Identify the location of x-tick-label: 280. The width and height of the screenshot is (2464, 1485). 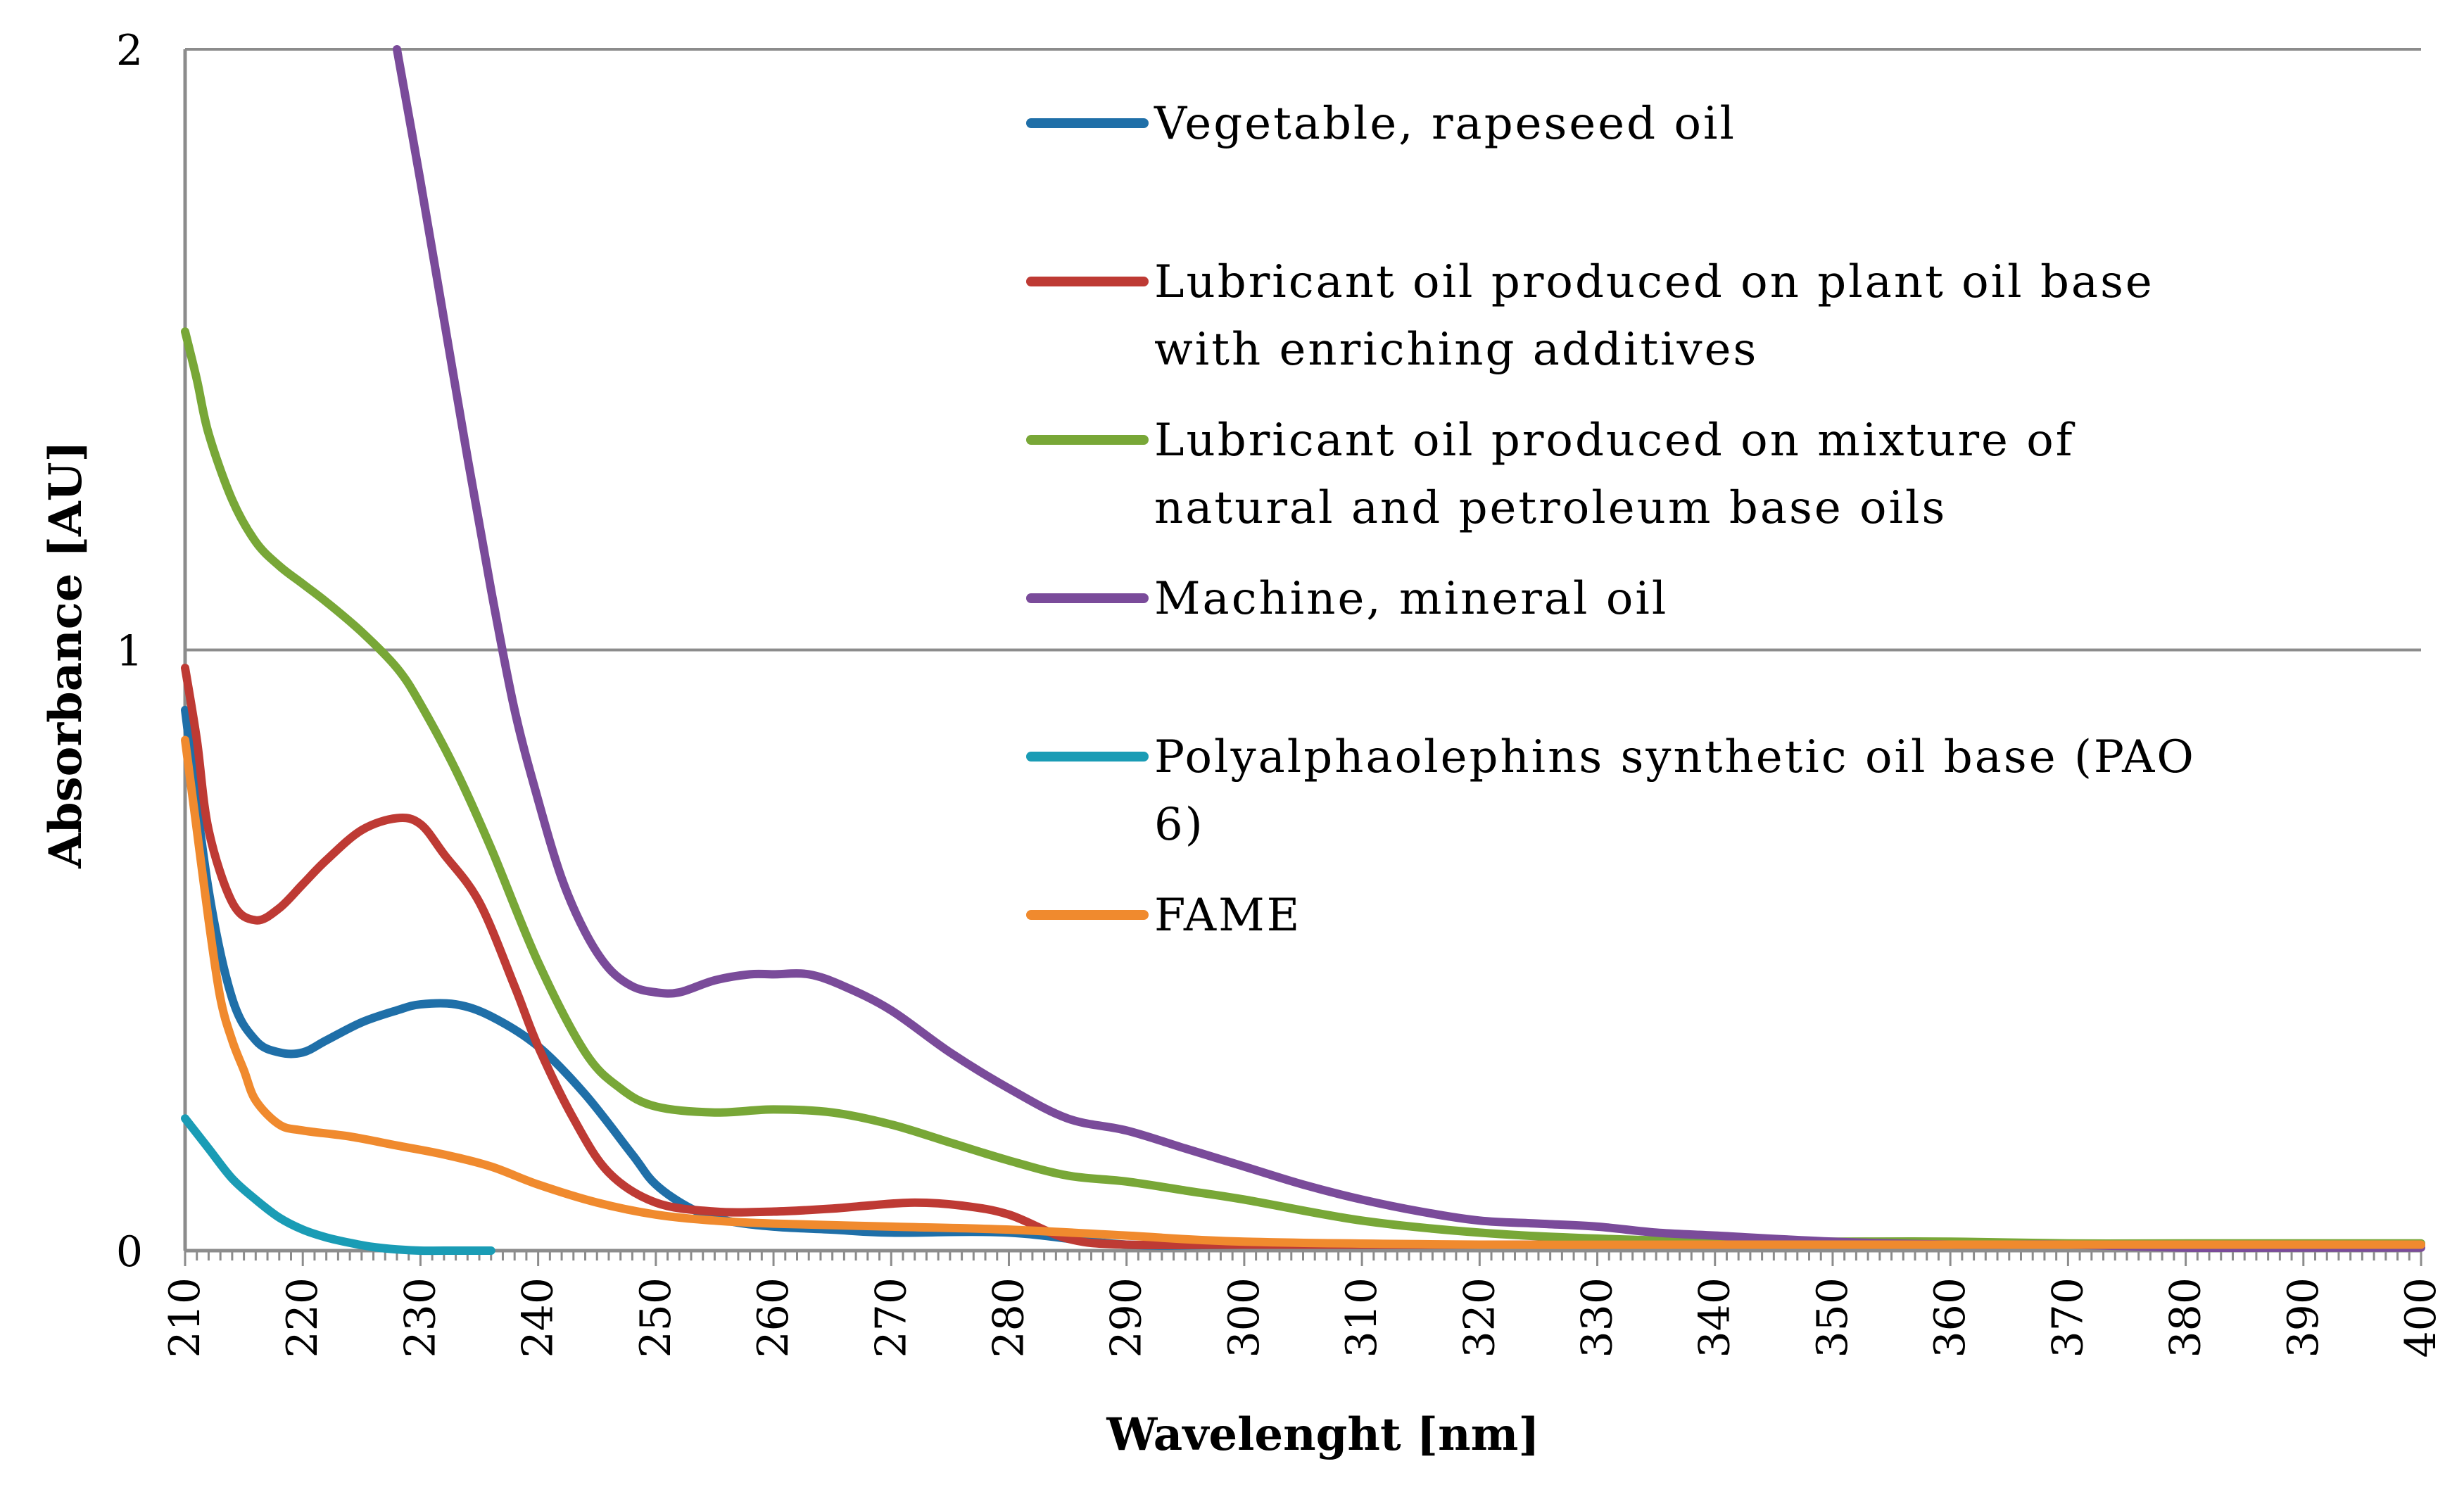
(1008, 1317).